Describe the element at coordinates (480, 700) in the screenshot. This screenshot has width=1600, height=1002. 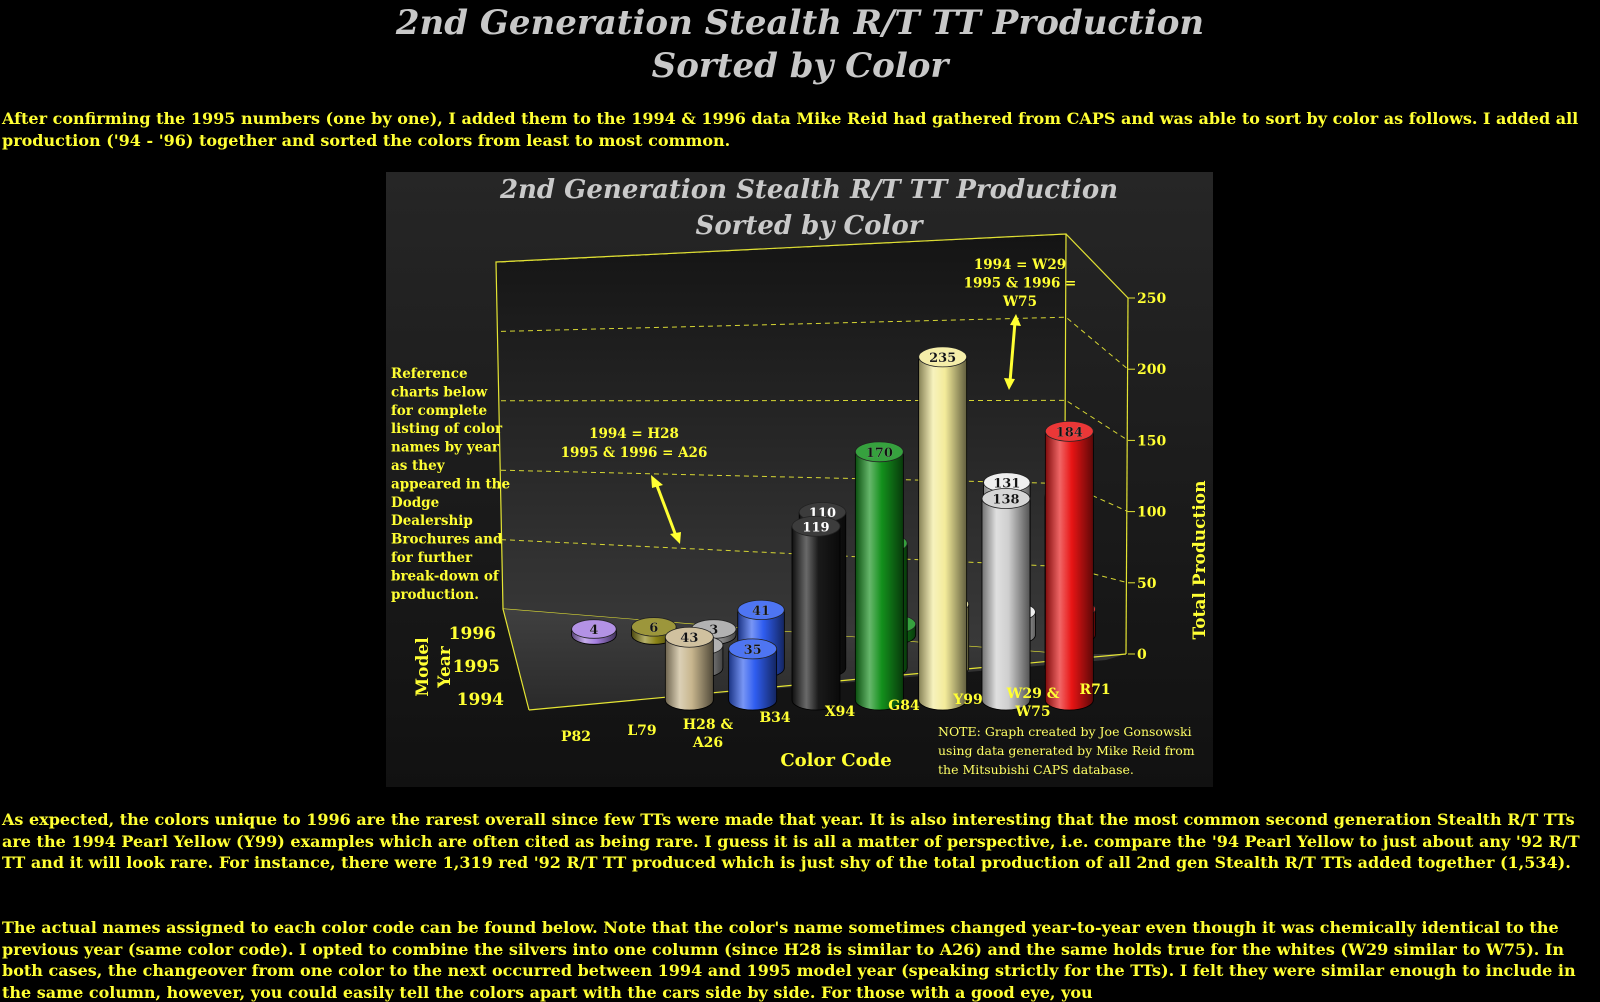
I see `year-label-1994: 1994` at that location.